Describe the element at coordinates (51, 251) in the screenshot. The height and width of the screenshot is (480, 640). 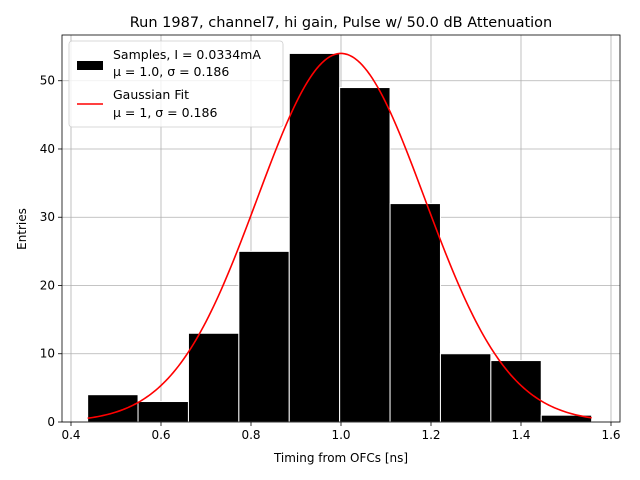
I see `y-axis-ticks: 0 10 20 30 40 50` at that location.